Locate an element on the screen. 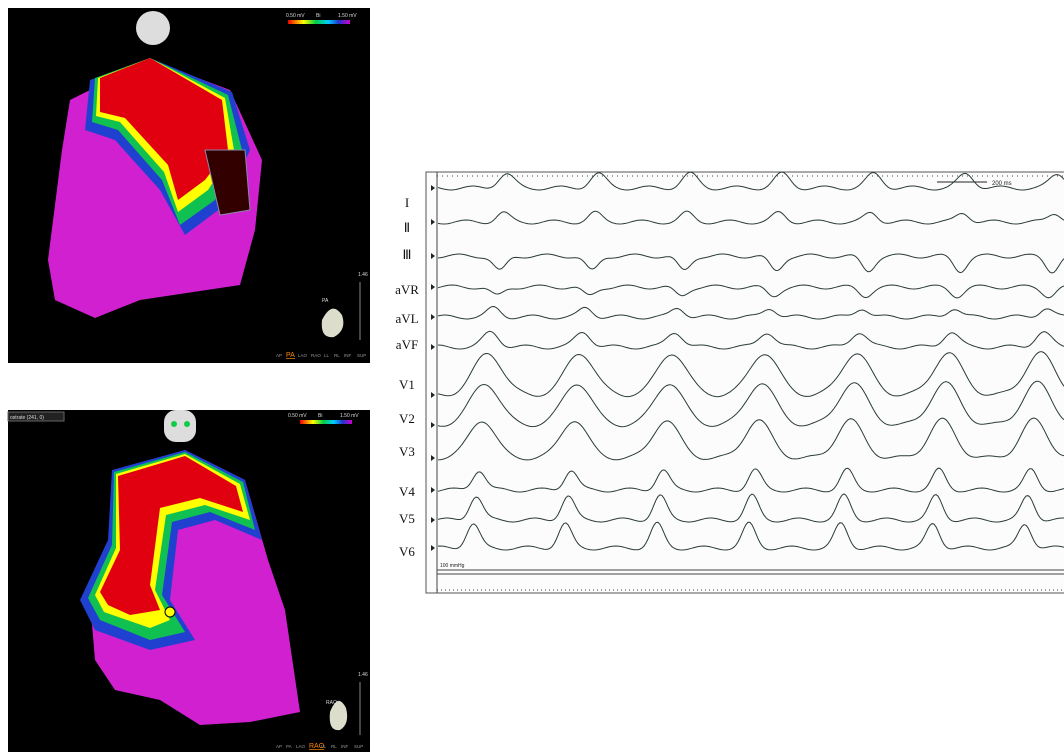  dropdown is located at coordinates (36, 416).